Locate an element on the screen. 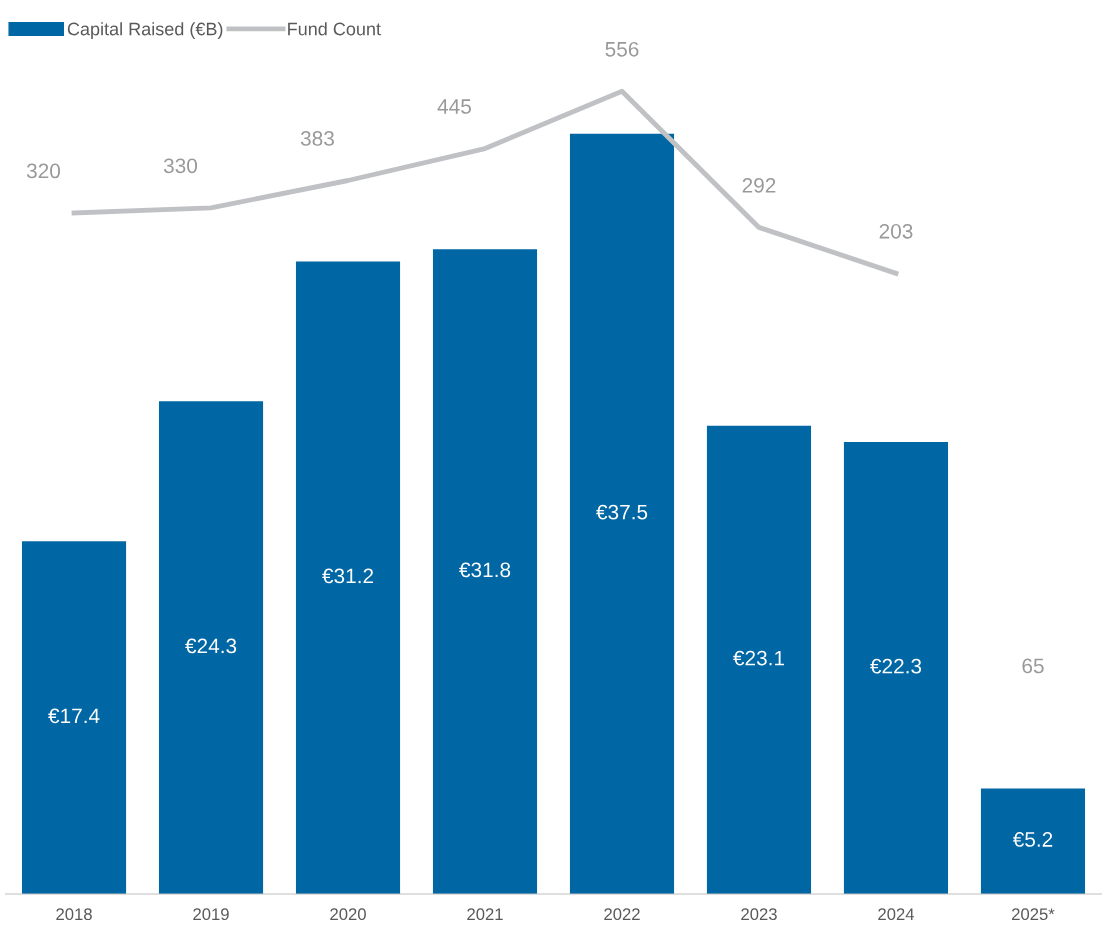 This screenshot has height=946, width=1107. data-label: 203 is located at coordinates (896, 231).